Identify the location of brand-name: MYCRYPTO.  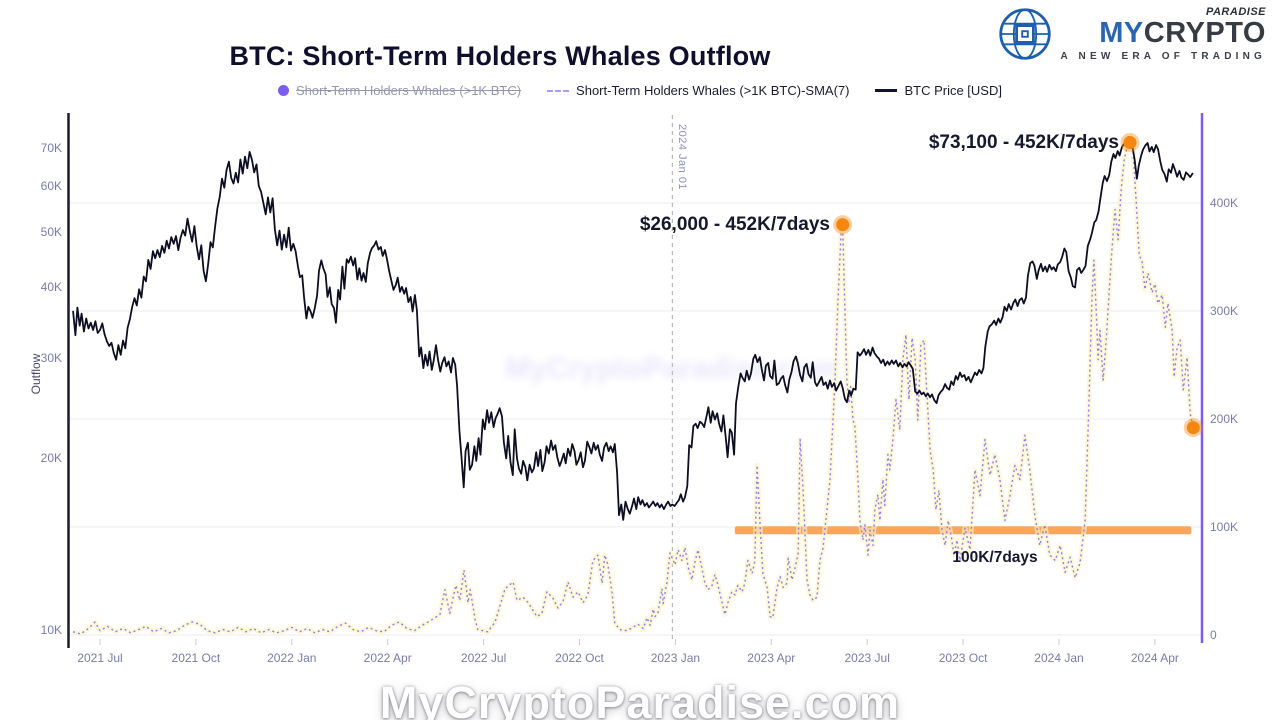
(1182, 32).